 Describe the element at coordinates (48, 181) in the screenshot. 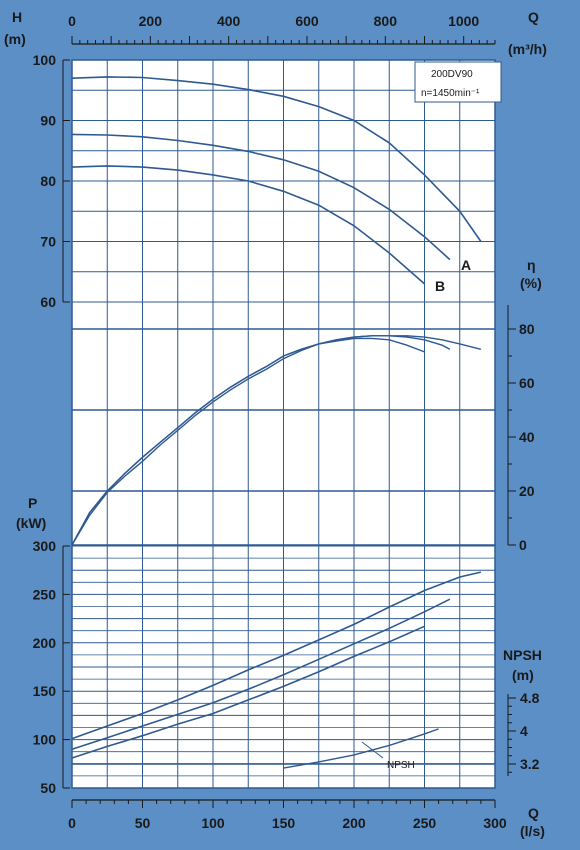

I see `head-tick-label: 80` at that location.